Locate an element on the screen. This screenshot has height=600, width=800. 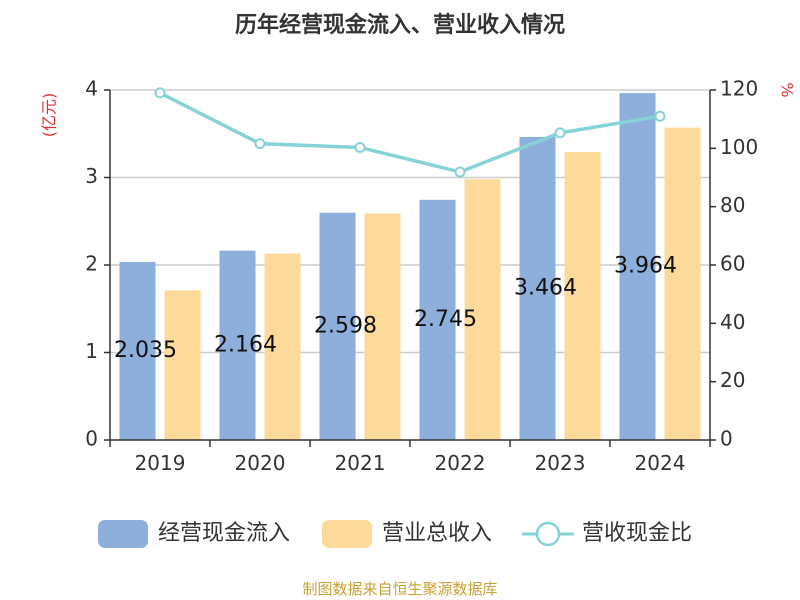
data-labels: 2.035 2.164 2.598 2.745 3.464 3.964 is located at coordinates (395, 308).